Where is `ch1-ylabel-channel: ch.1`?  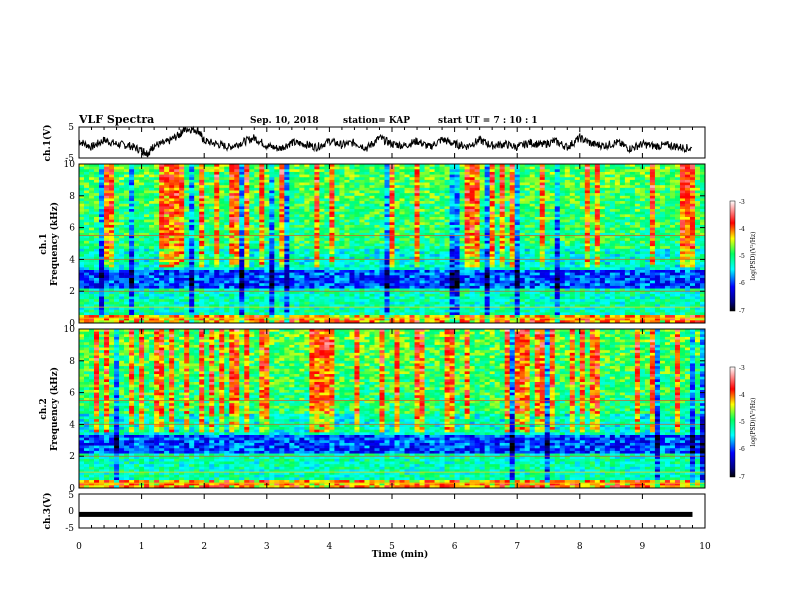
ch1-ylabel-channel: ch.1 is located at coordinates (44, 243).